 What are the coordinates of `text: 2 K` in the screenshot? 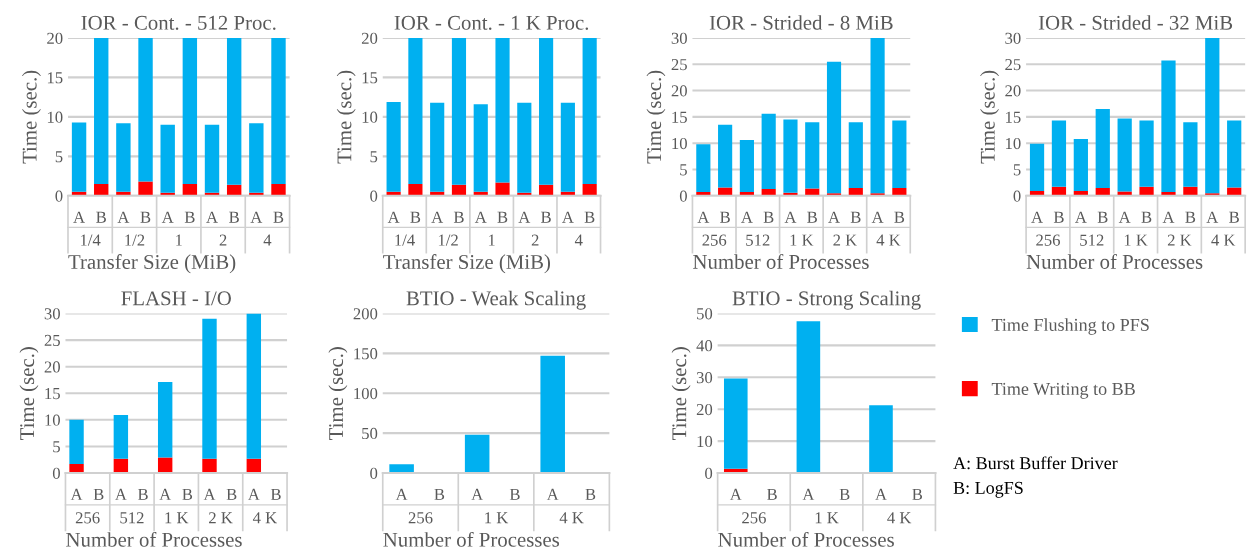 It's located at (221, 518).